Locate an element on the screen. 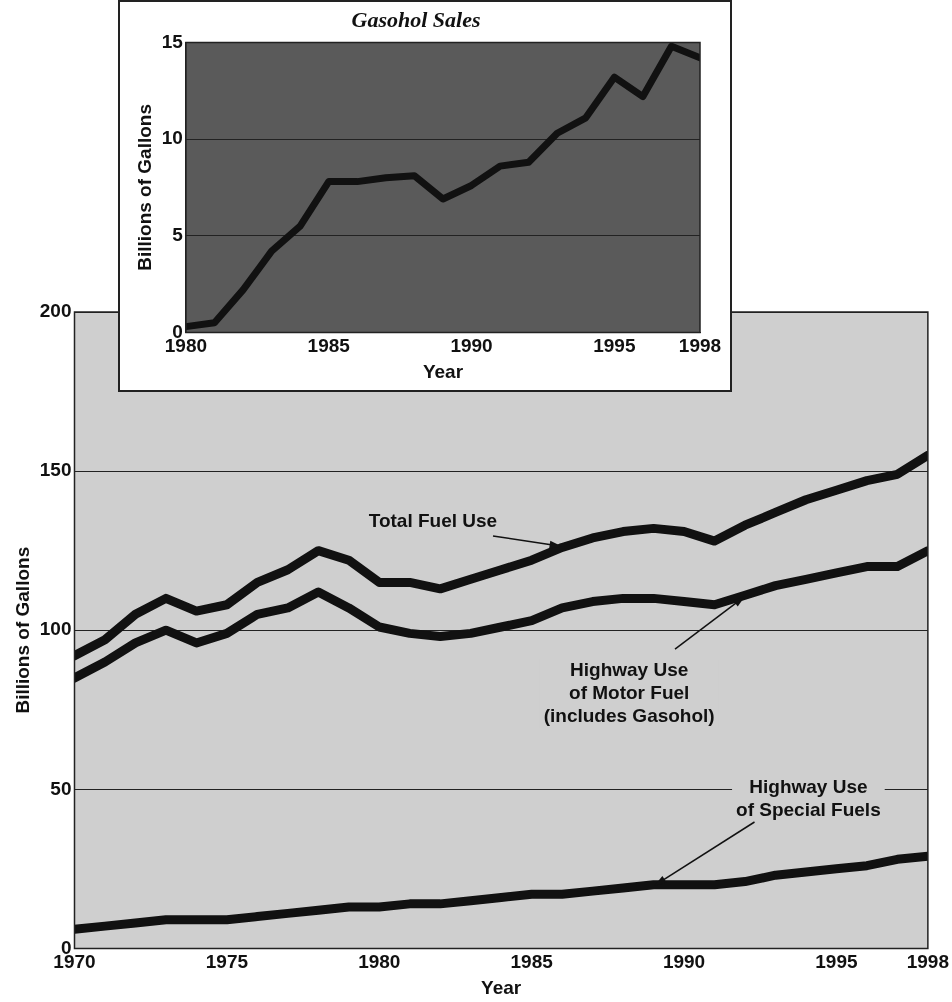 This screenshot has height=1002, width=952. y-tick-label: 50 is located at coordinates (61, 788).